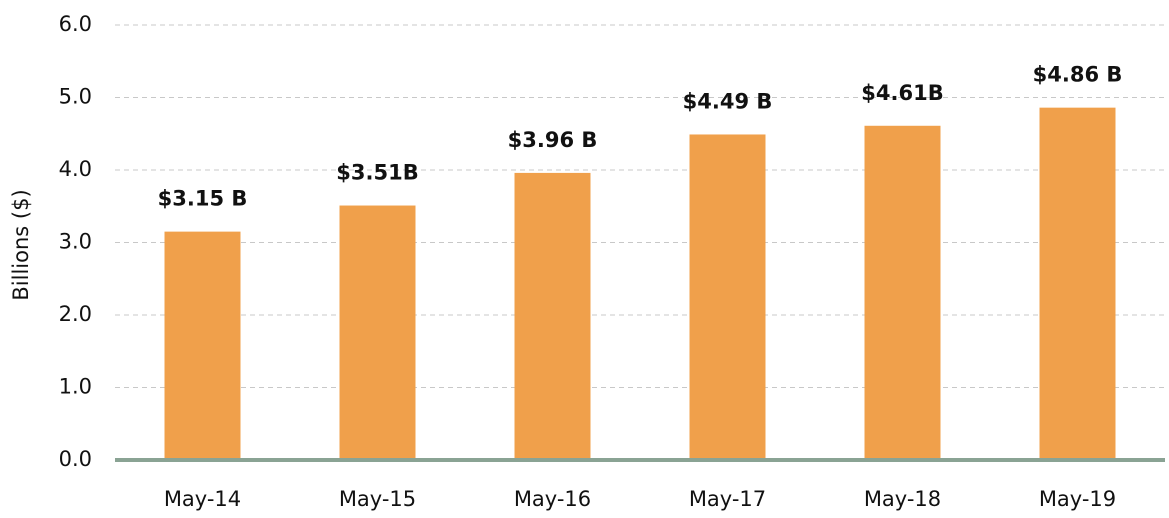 This screenshot has height=518, width=1169. I want to click on y-tick-label: 2.0, so click(75, 314).